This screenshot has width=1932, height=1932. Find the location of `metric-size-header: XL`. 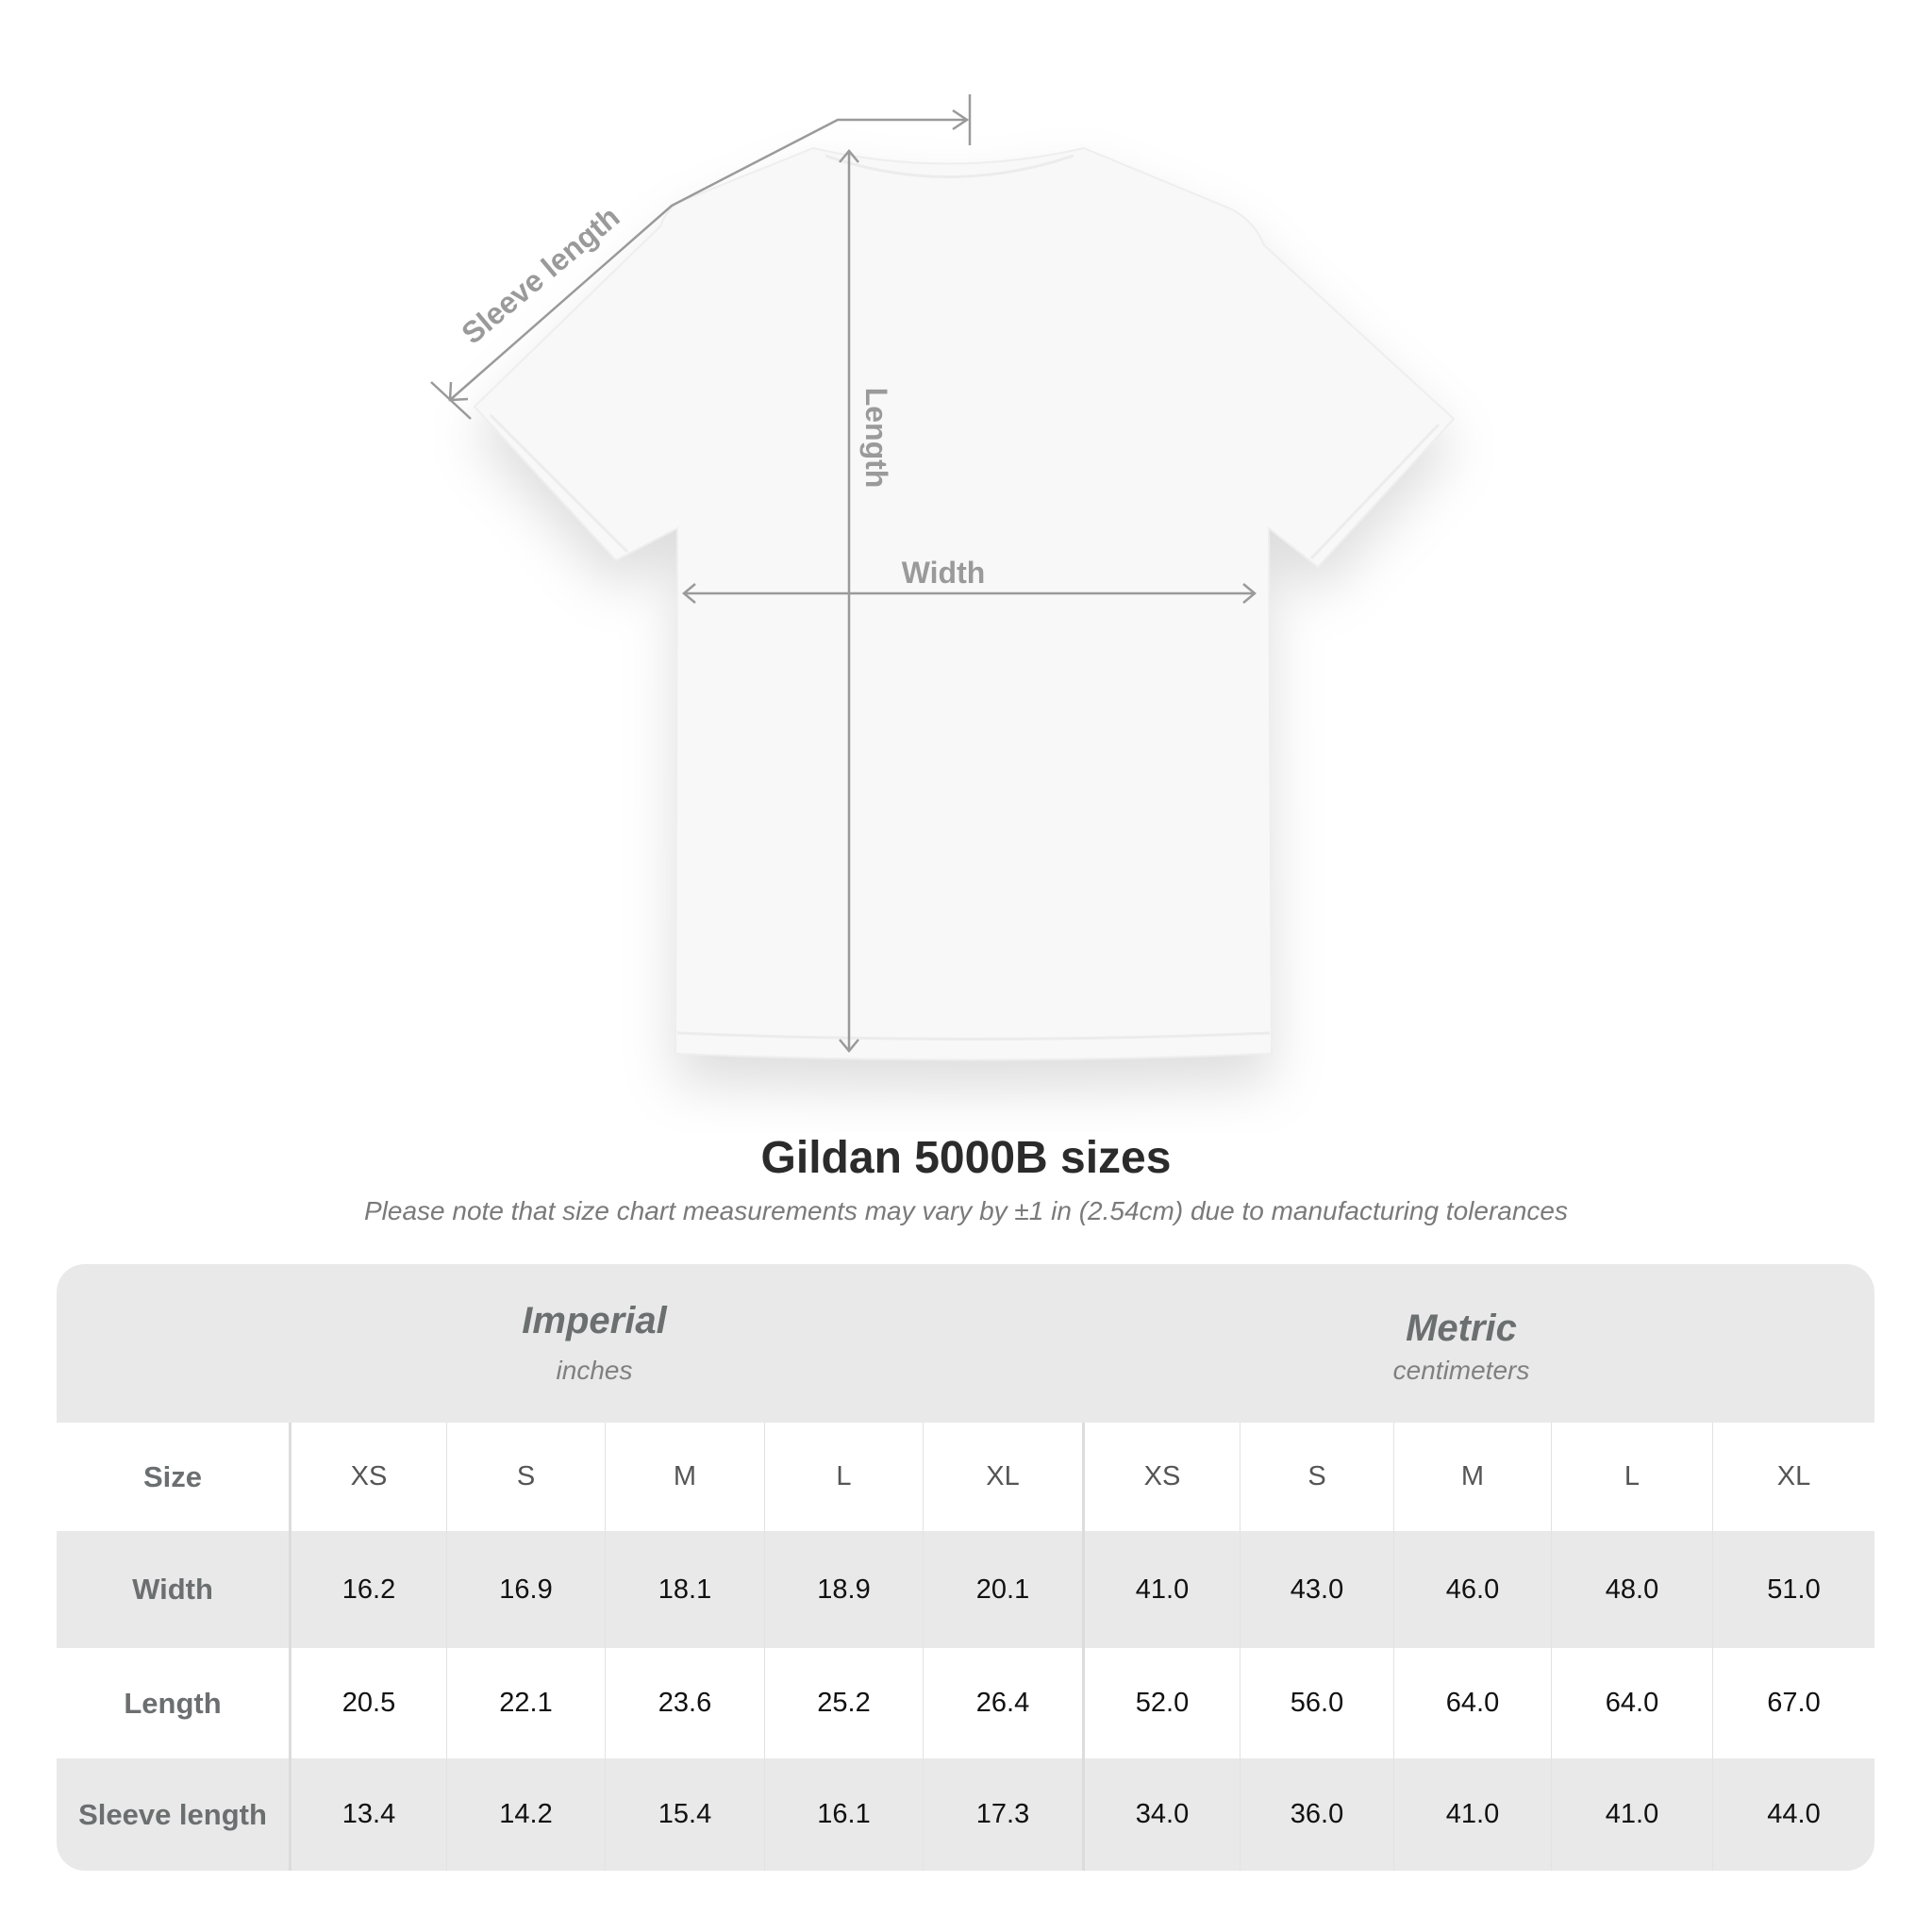

metric-size-header: XL is located at coordinates (1793, 1477).